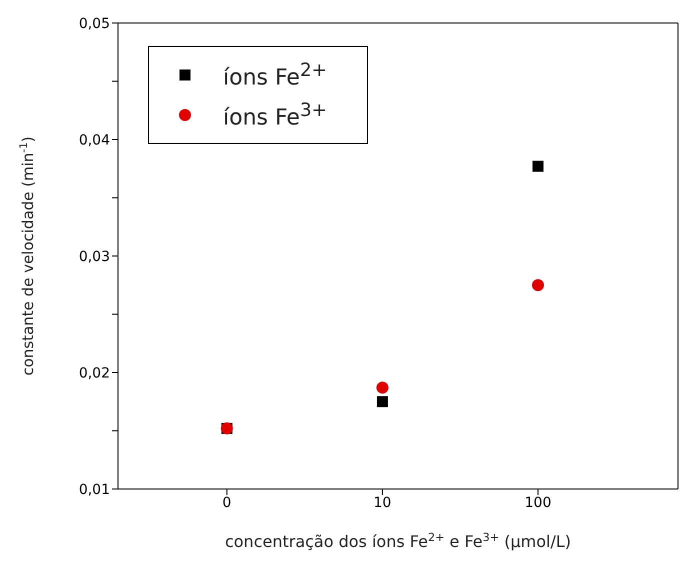 The width and height of the screenshot is (691, 567). Describe the element at coordinates (227, 502) in the screenshot. I see `x-tick-label: 0` at that location.